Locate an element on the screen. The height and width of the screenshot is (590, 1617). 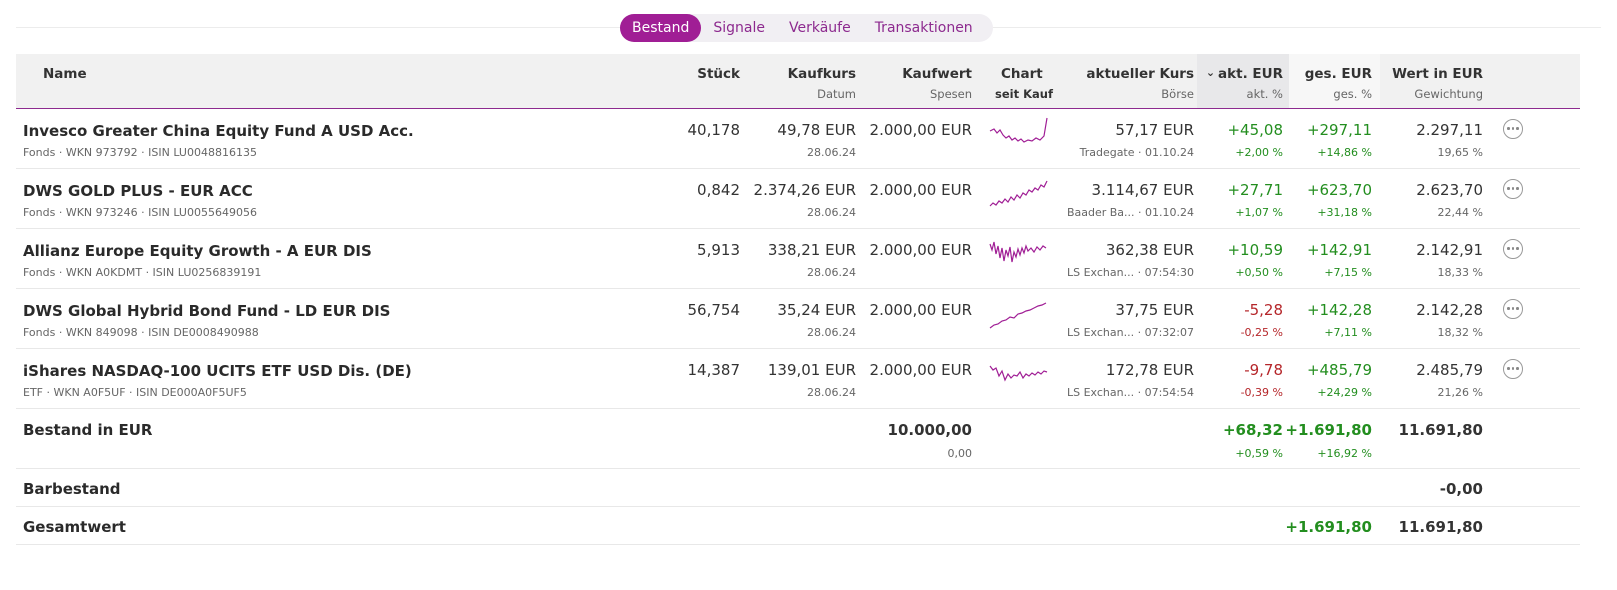
ges-pct-value: +14,86 % is located at coordinates (1344, 152).